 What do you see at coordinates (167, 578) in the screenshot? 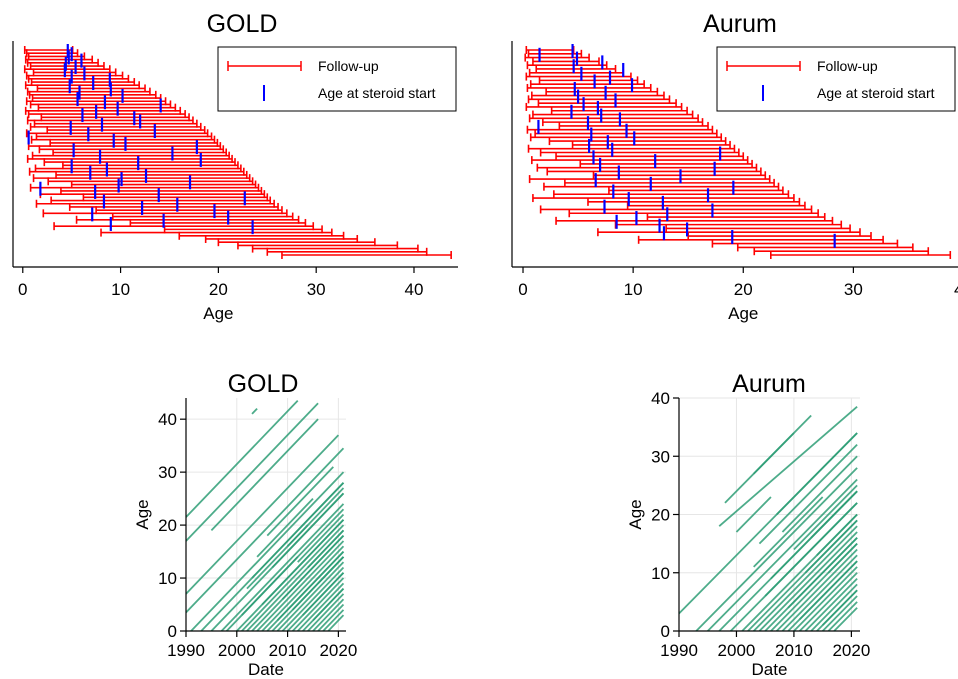
I see `y-tick-label: 10` at bounding box center [167, 578].